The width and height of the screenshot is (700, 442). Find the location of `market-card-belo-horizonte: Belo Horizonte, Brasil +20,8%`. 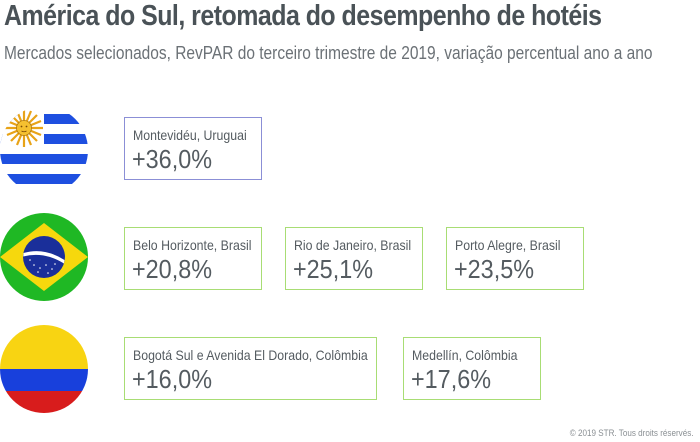

market-card-belo-horizonte: Belo Horizonte, Brasil +20,8% is located at coordinates (193, 258).